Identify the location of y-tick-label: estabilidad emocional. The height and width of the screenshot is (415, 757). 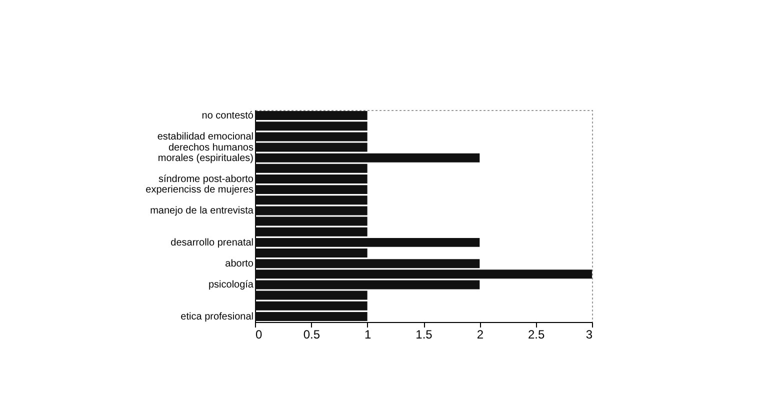
(205, 137).